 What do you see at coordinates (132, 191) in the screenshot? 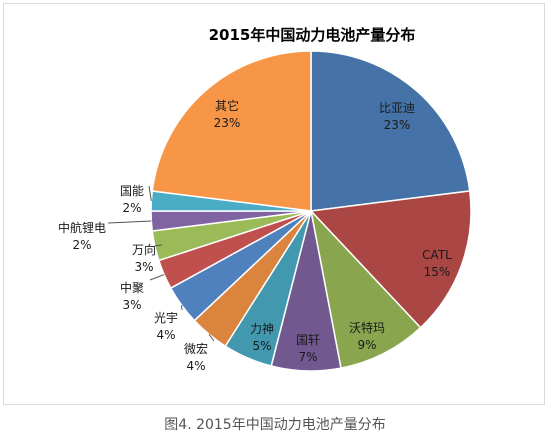
I see `slice-name-label-10: 国能` at bounding box center [132, 191].